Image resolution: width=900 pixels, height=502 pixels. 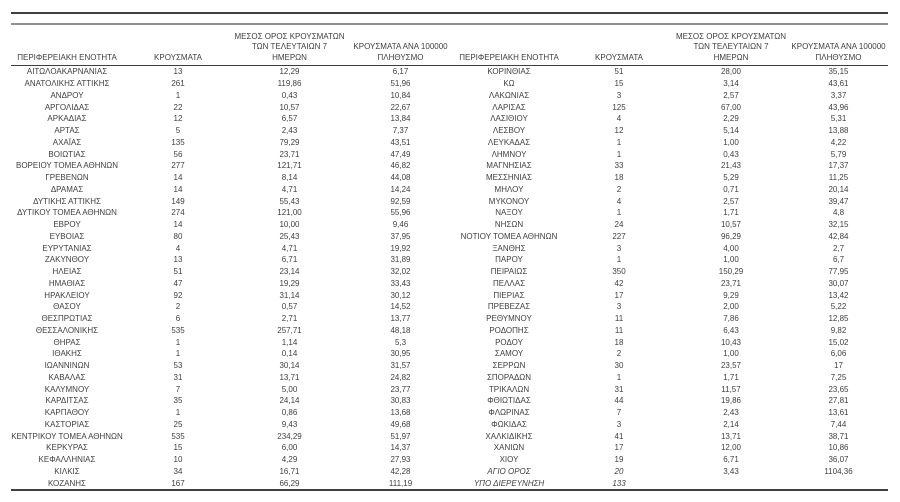 I want to click on table-row: ΙΘΑΚΗΣ 1 0,14 30,95, so click(x=233, y=354).